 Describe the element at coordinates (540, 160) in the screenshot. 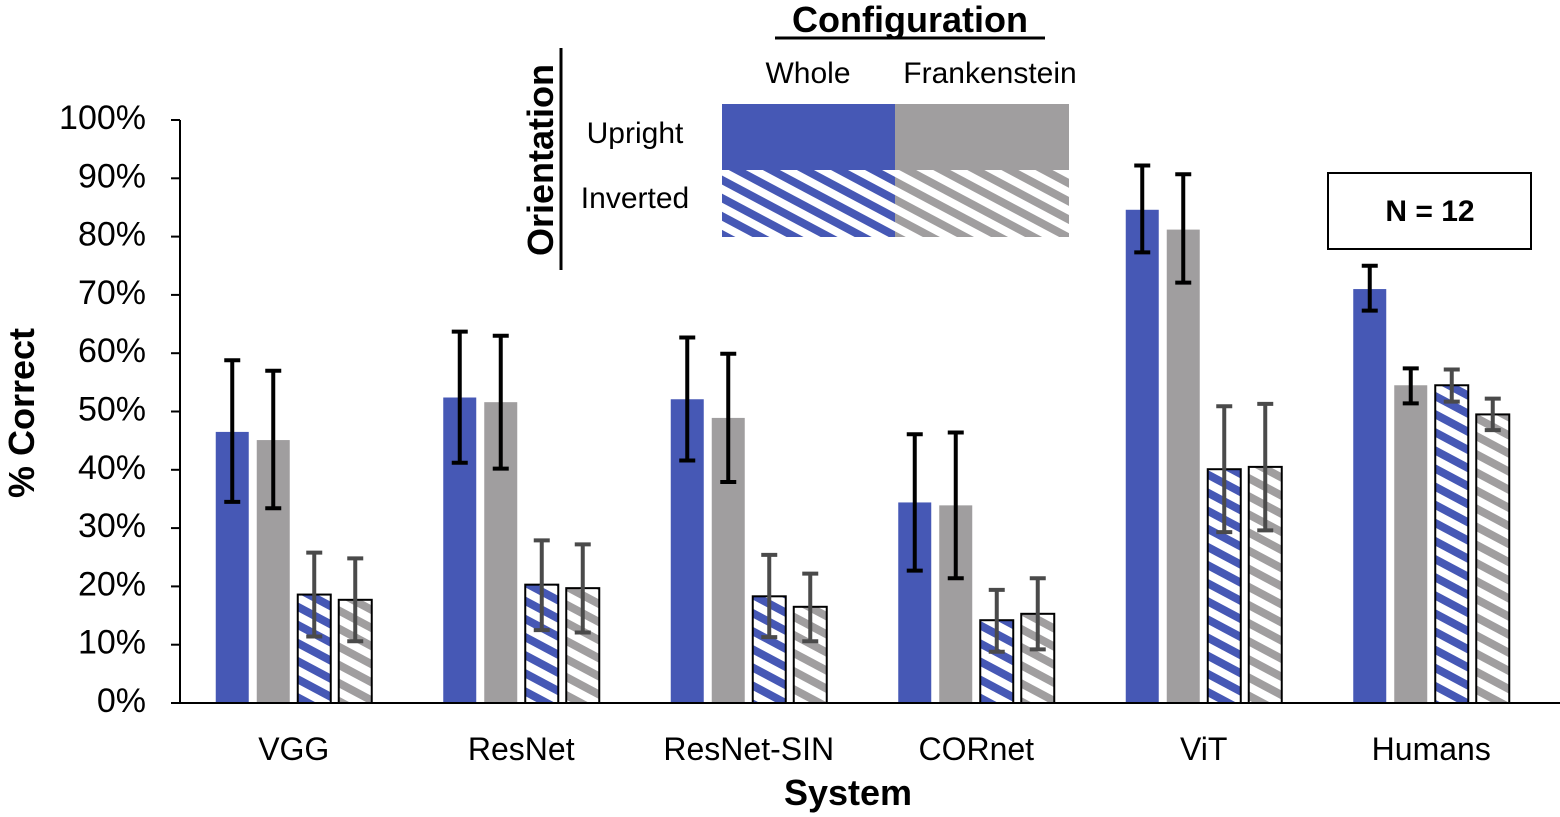

I see `legend-side-title: Orientation` at that location.